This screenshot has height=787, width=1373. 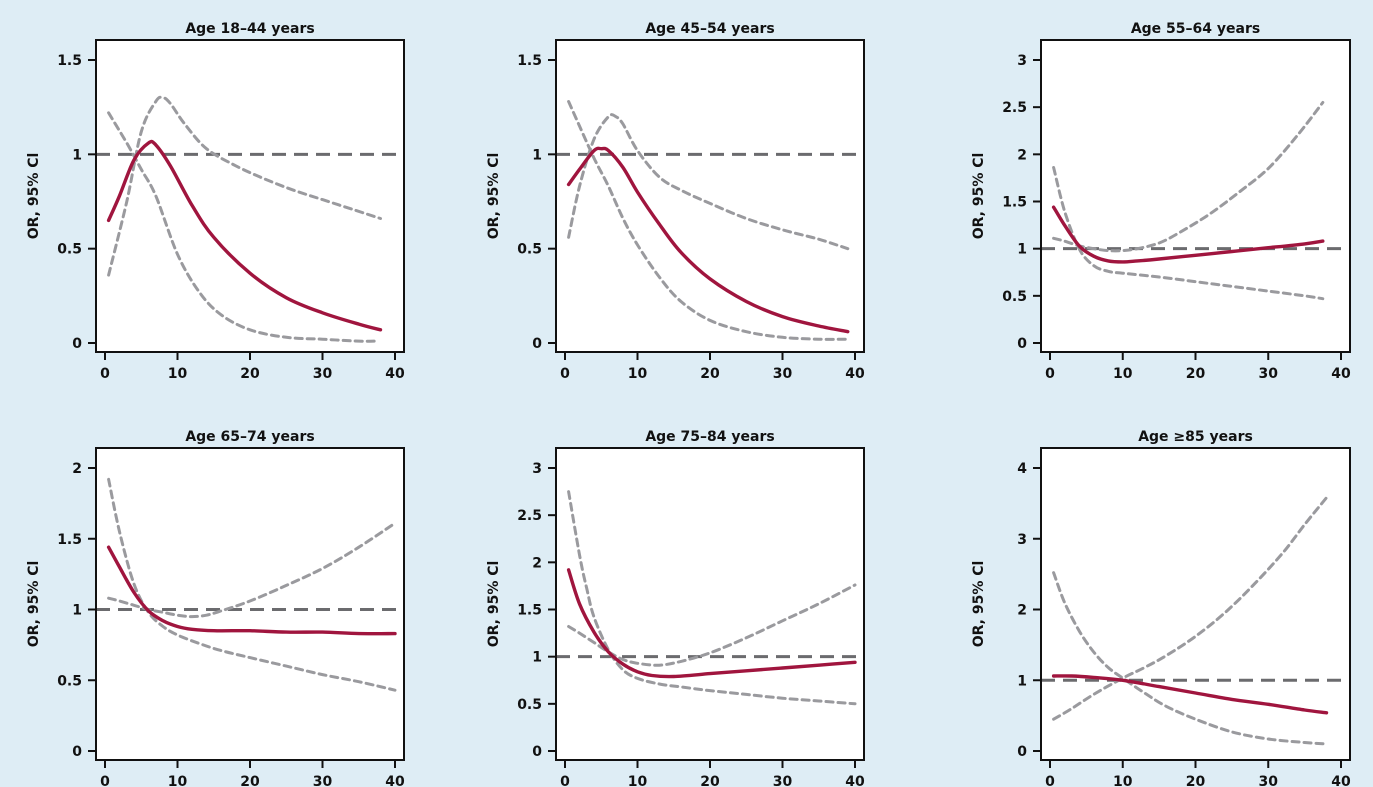 What do you see at coordinates (1022, 469) in the screenshot?
I see `y-tick-label: 4` at bounding box center [1022, 469].